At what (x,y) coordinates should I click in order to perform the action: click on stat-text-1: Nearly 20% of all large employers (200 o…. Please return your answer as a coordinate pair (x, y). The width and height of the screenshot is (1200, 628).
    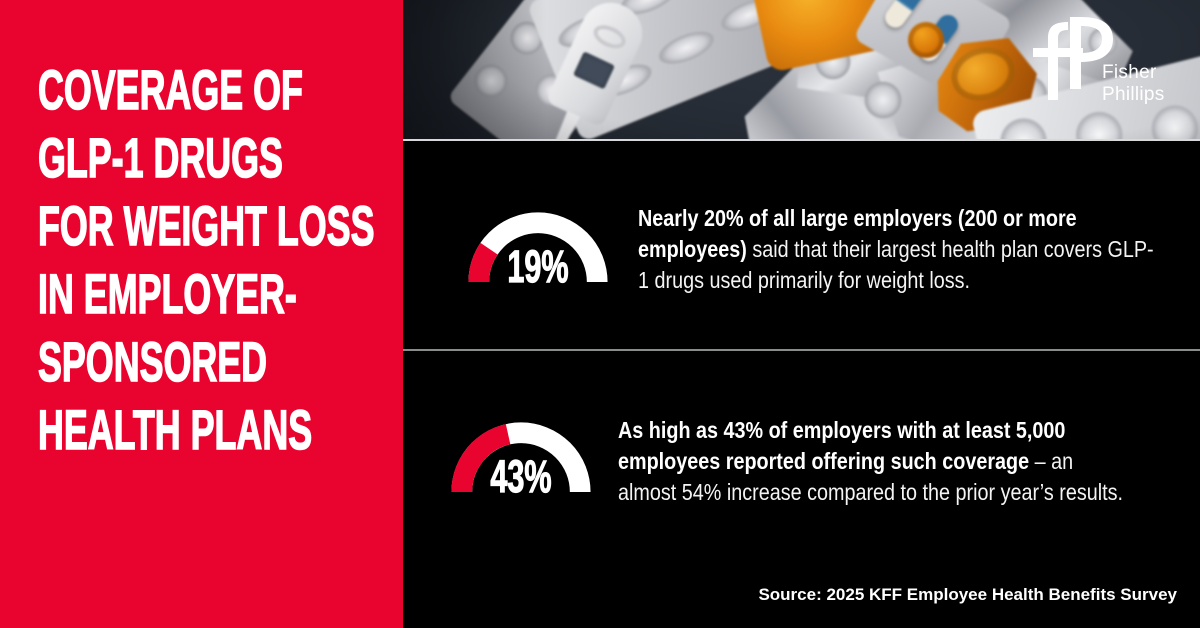
    Looking at the image, I should click on (896, 249).